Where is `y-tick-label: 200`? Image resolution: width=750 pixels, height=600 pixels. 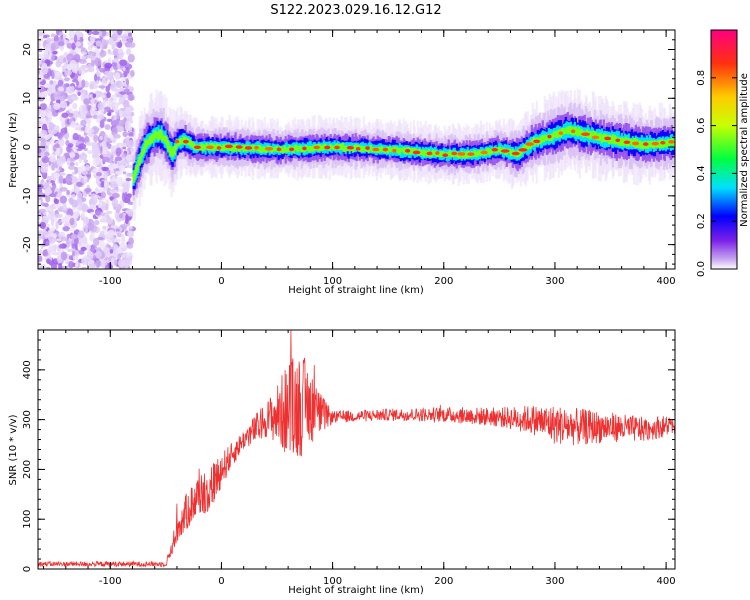
y-tick-label: 200 is located at coordinates (27, 469).